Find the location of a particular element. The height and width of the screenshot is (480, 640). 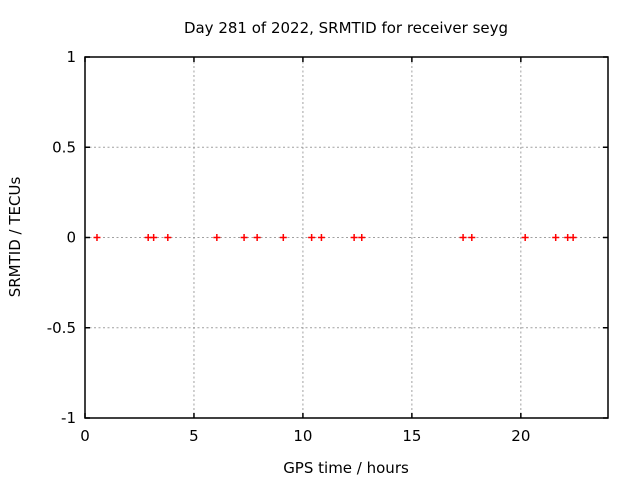

y-tick-label: -0.5 is located at coordinates (61, 328).